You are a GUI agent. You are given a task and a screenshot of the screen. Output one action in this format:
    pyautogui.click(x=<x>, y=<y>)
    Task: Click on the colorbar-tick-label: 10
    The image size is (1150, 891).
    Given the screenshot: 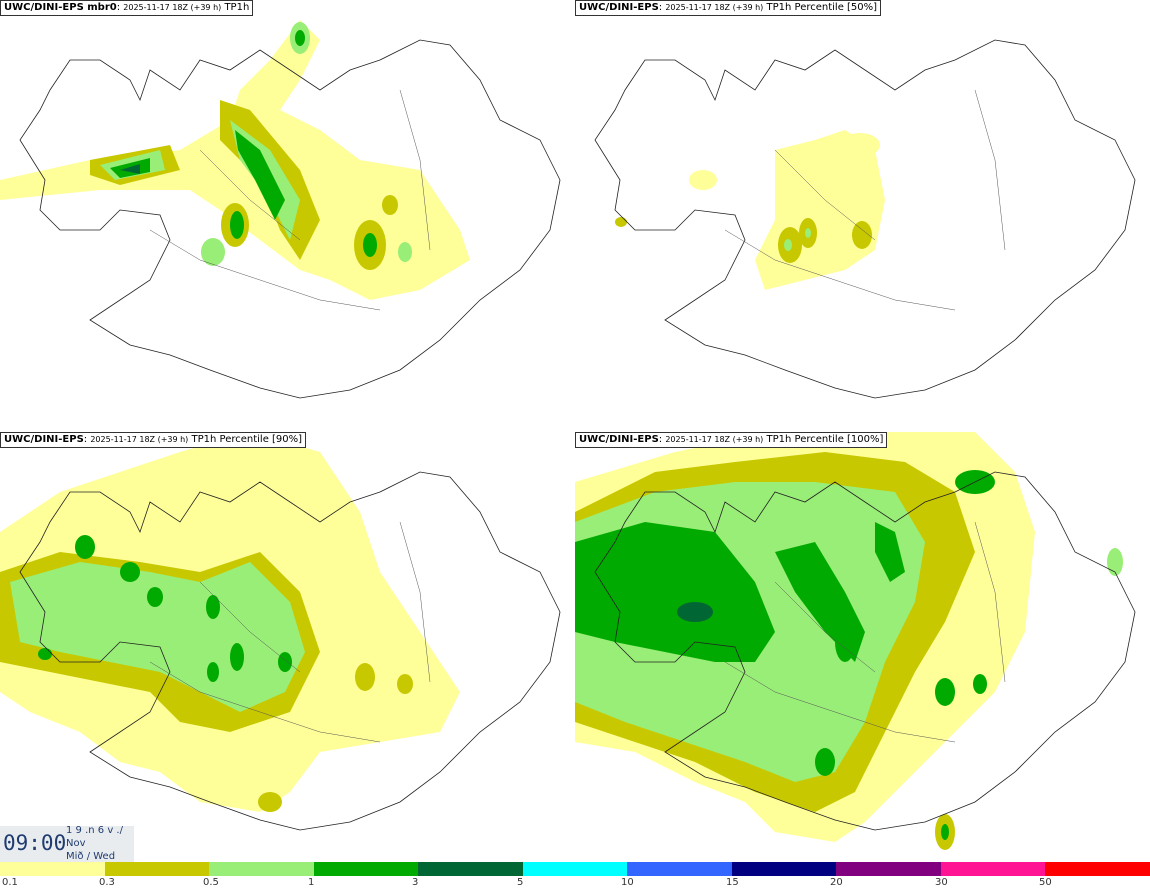 What is the action you would take?
    pyautogui.click(x=627, y=882)
    